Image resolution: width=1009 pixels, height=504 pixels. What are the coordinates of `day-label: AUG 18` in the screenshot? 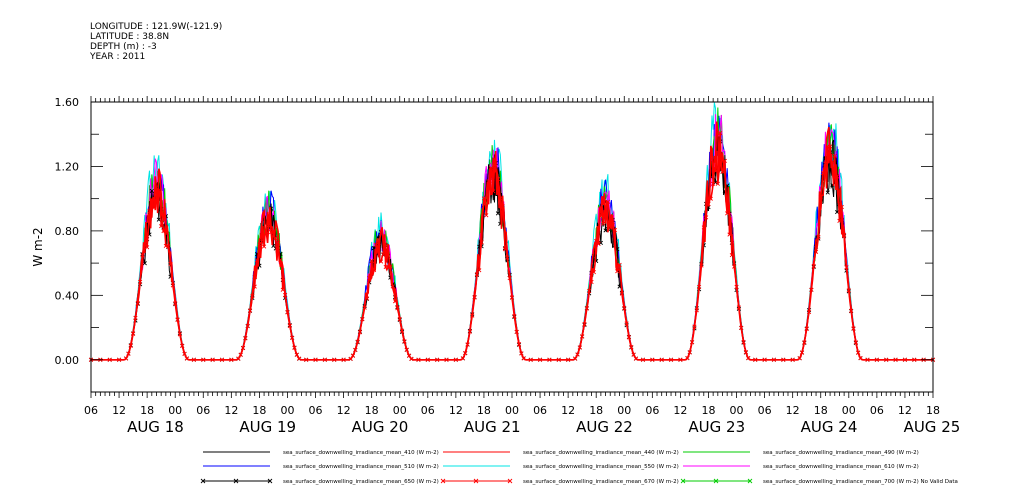 It's located at (155, 427).